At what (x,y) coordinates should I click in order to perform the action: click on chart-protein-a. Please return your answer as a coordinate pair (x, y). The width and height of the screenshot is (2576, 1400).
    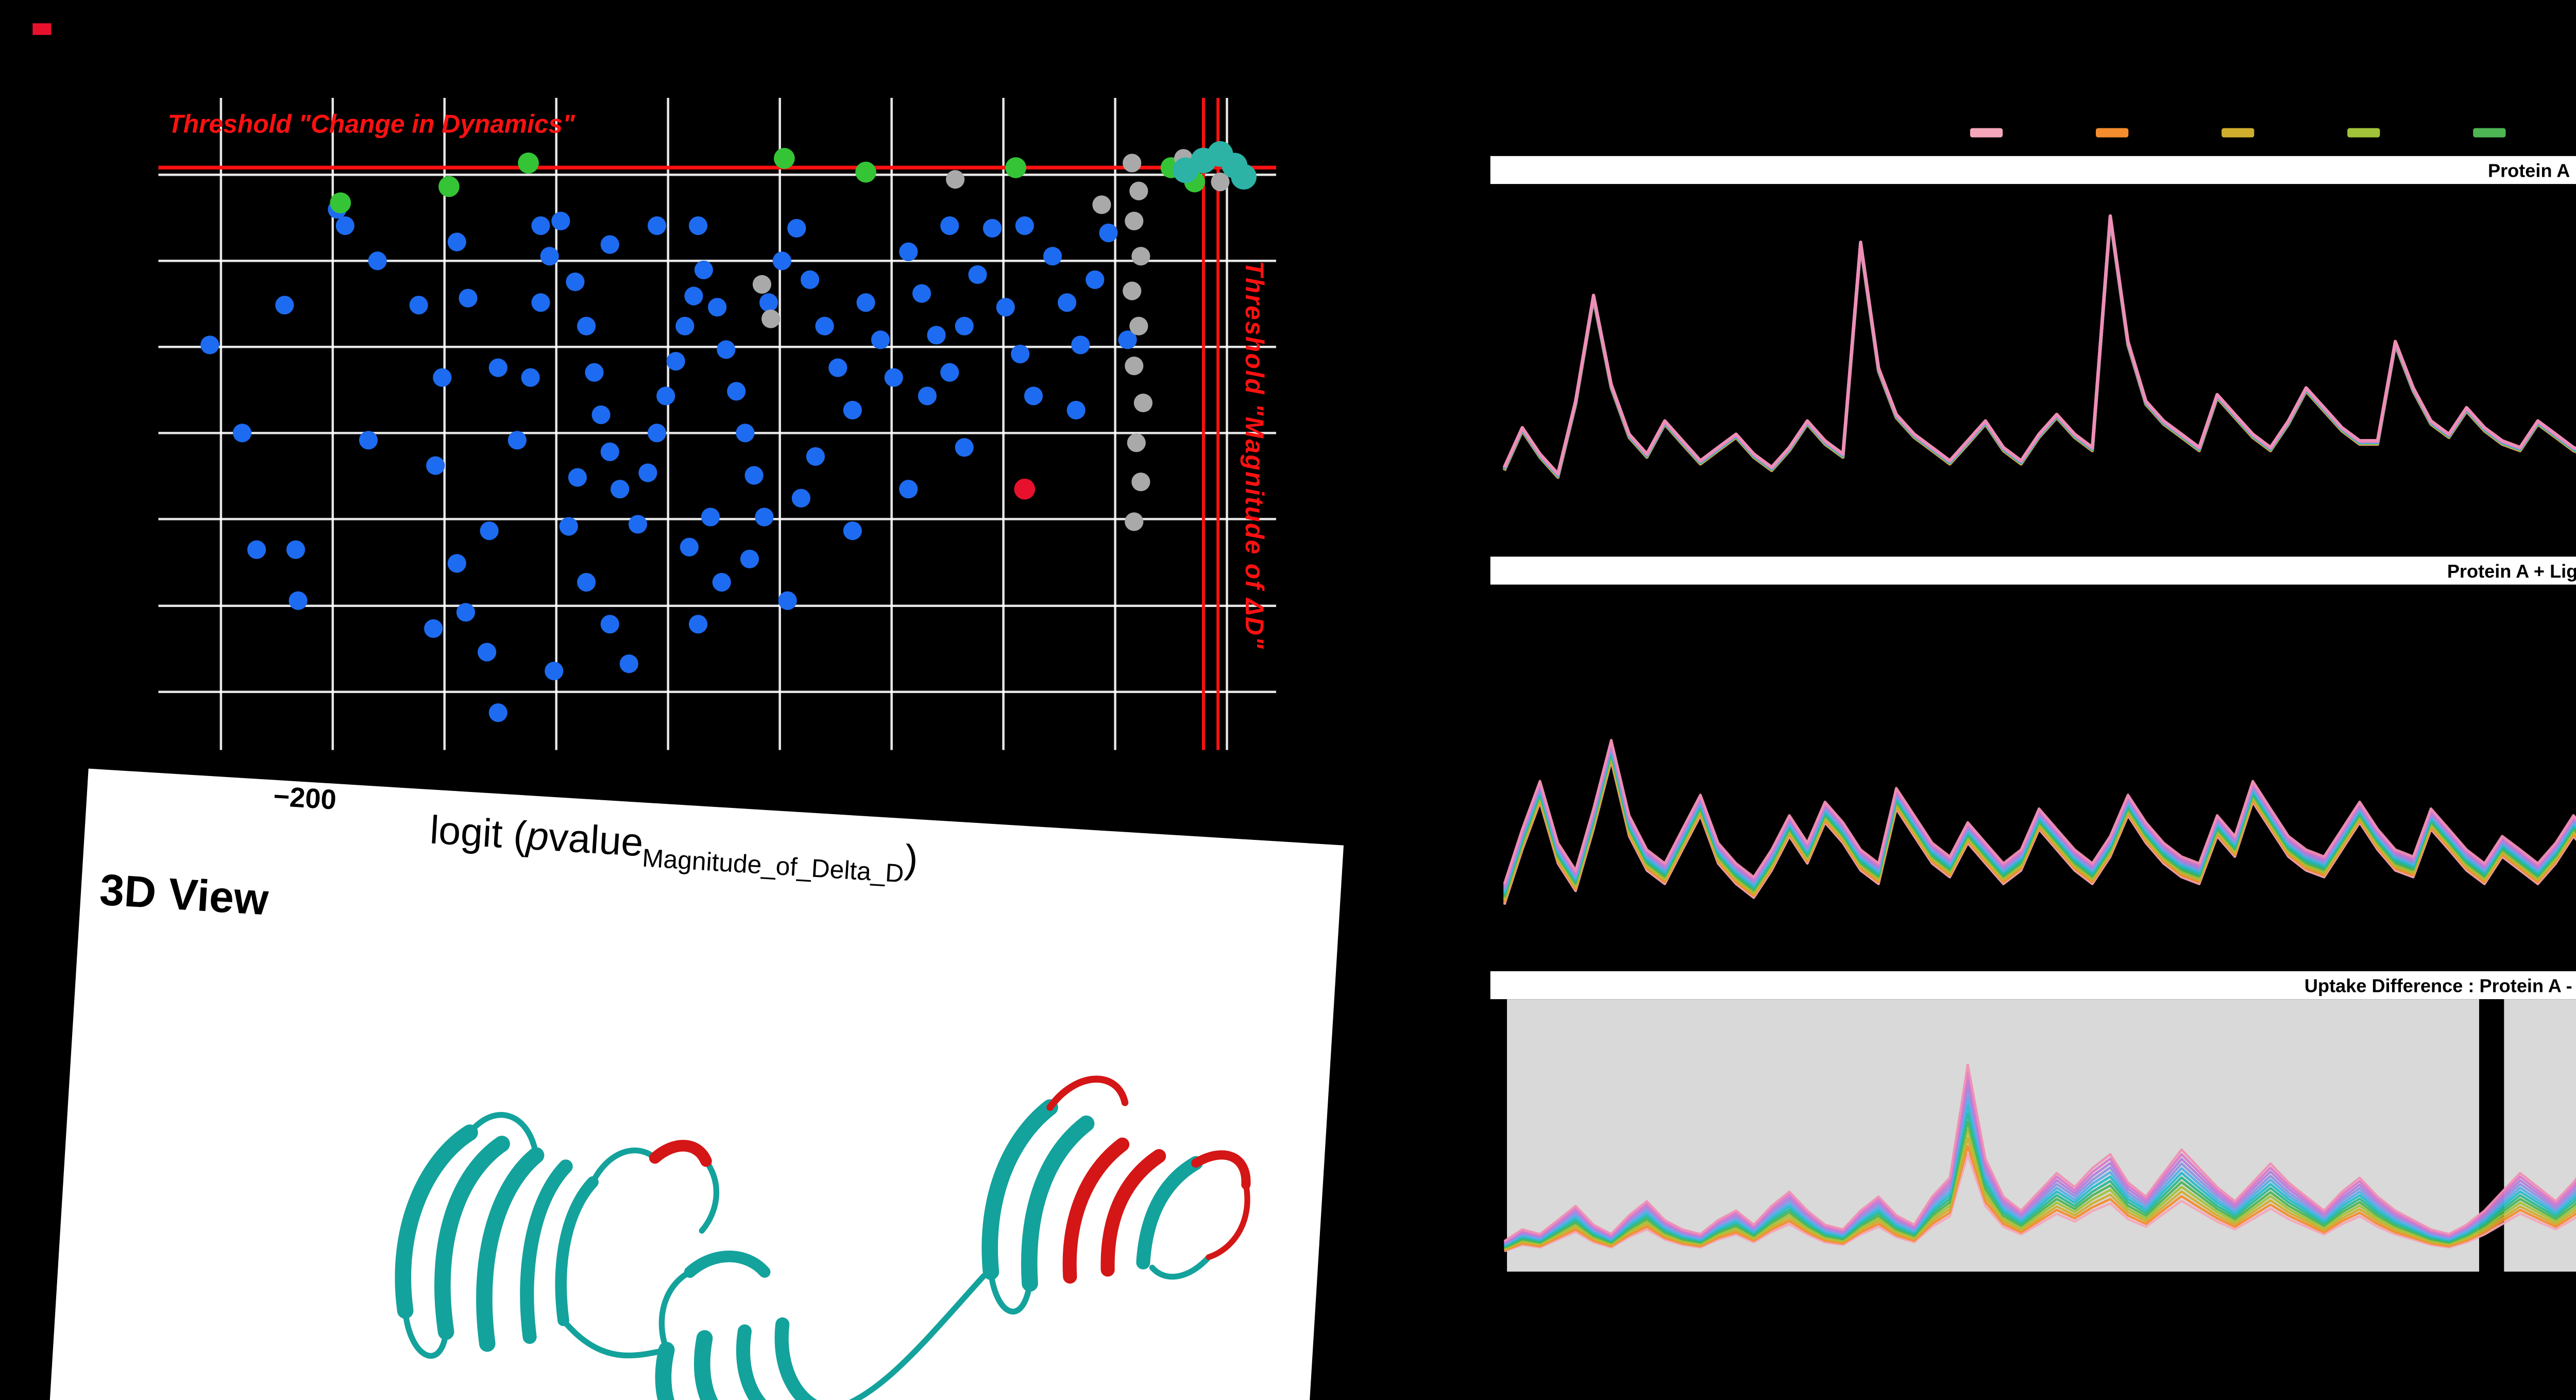
    Looking at the image, I should click on (2033, 368).